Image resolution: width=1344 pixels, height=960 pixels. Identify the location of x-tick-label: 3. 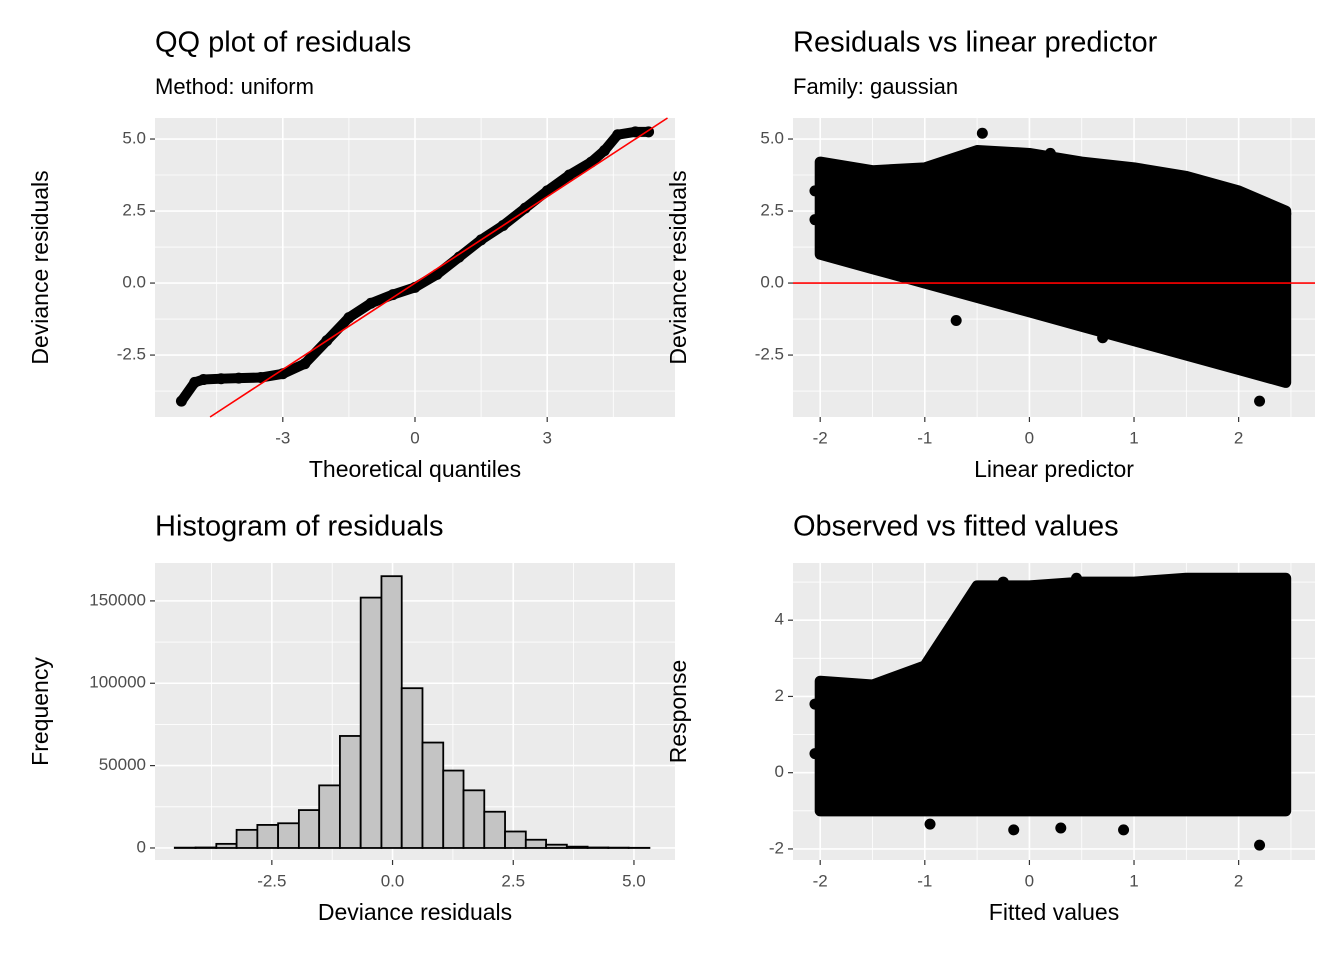
(546, 437).